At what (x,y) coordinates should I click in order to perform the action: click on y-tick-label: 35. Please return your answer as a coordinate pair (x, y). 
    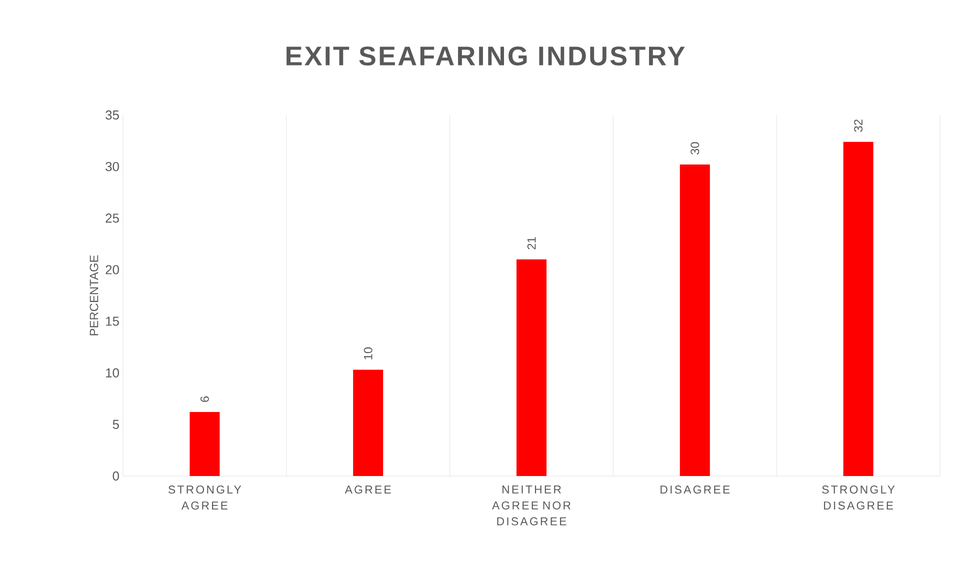
    Looking at the image, I should click on (112, 115).